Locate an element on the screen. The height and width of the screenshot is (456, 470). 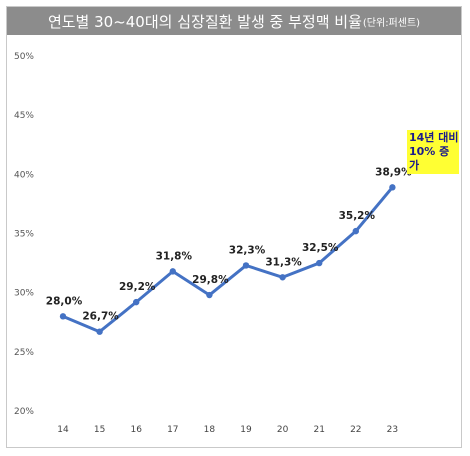
y-tick-label: 35% is located at coordinates (24, 235).